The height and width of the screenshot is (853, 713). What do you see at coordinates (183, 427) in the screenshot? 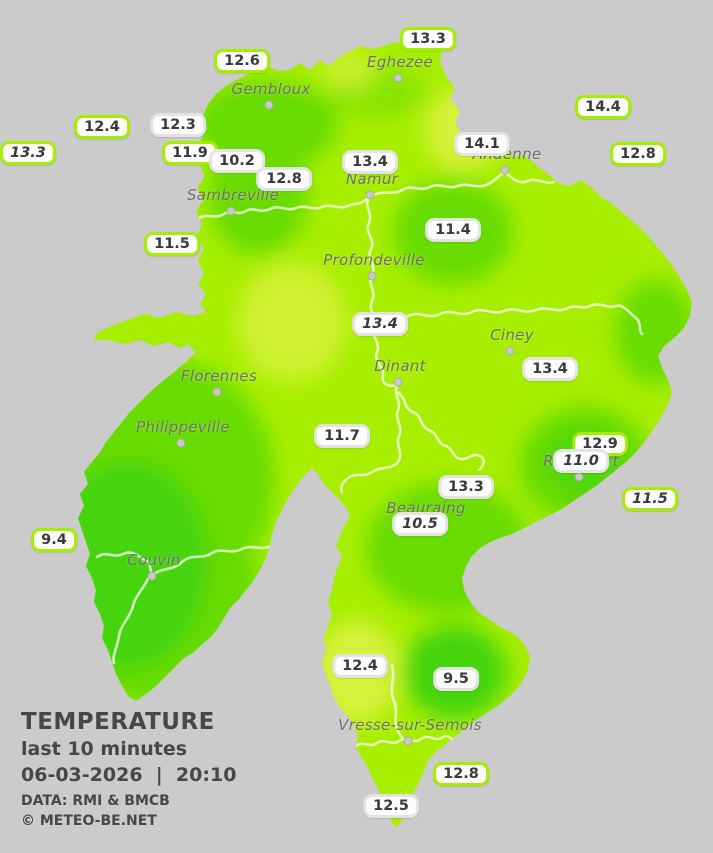
I see `city-label: Philippeville` at bounding box center [183, 427].